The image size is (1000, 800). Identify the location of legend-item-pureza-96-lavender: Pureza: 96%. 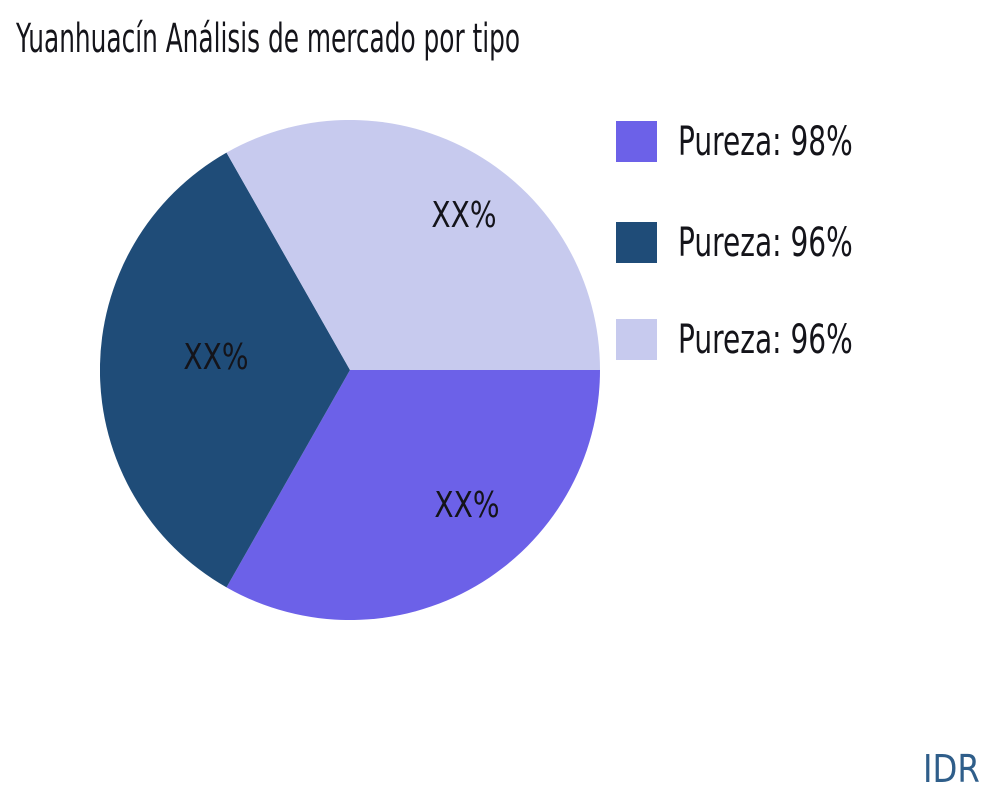
(772, 339).